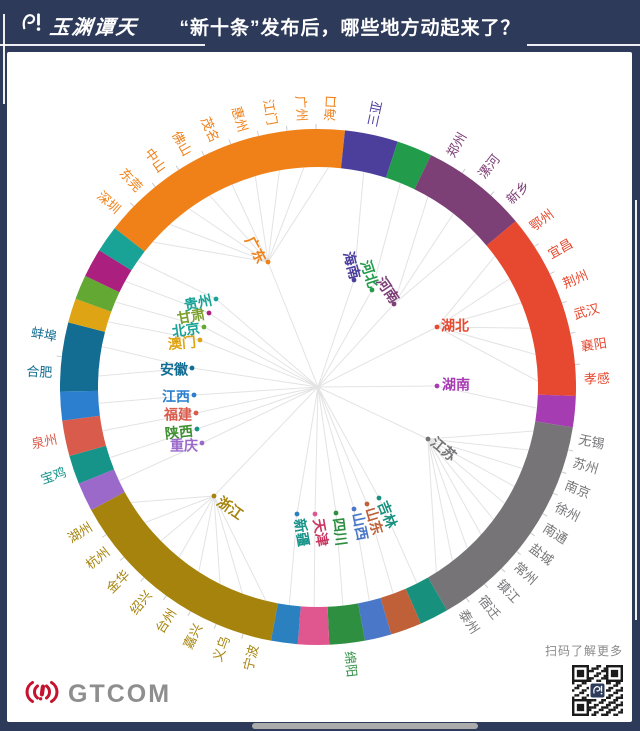  Describe the element at coordinates (80, 532) in the screenshot. I see `city-label: 湖州` at that location.